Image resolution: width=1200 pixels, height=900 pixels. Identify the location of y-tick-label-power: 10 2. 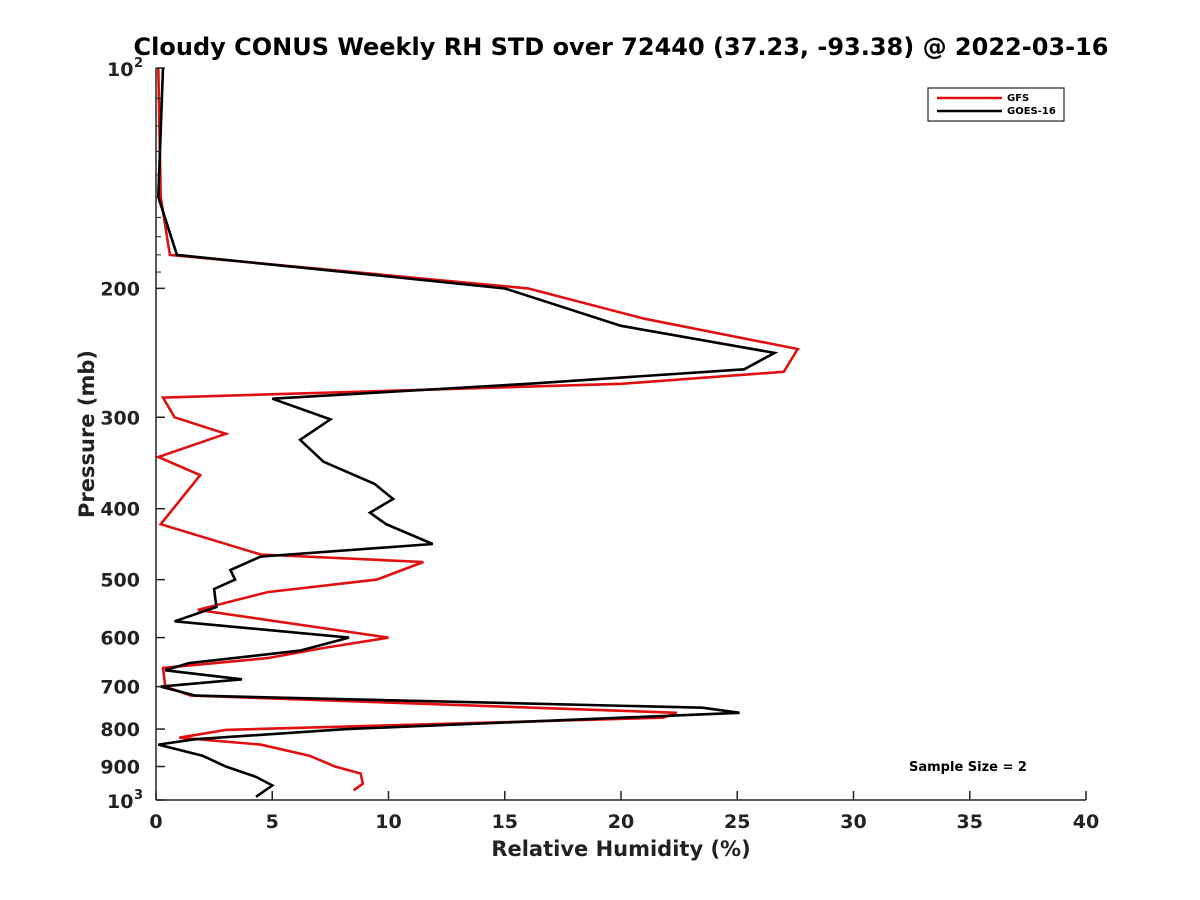
(125, 68).